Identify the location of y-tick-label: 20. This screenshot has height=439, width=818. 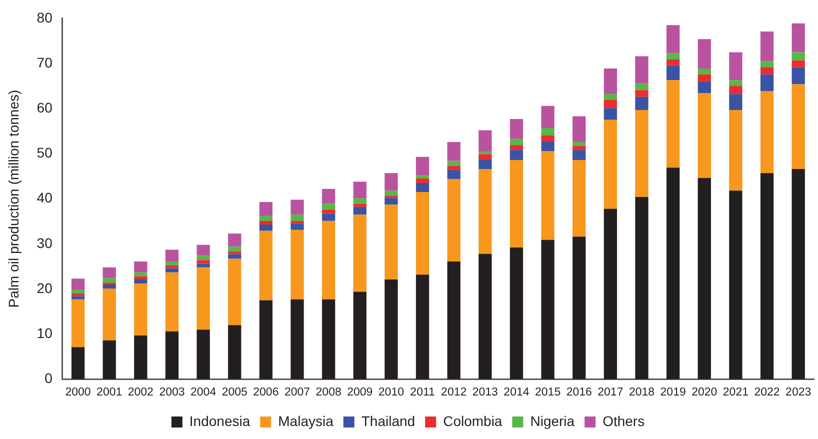
(44, 288).